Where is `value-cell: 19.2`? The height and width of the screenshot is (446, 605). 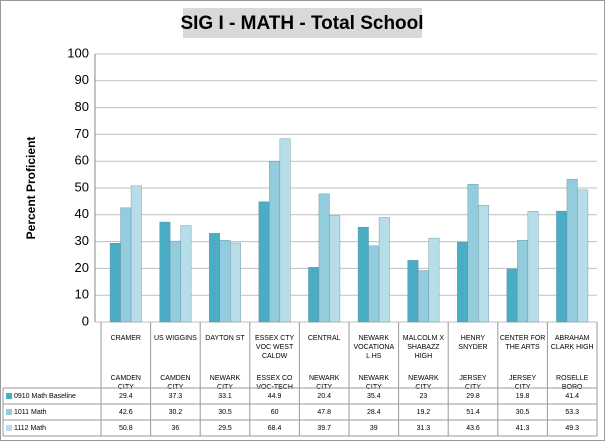
value-cell: 19.2 is located at coordinates (424, 412).